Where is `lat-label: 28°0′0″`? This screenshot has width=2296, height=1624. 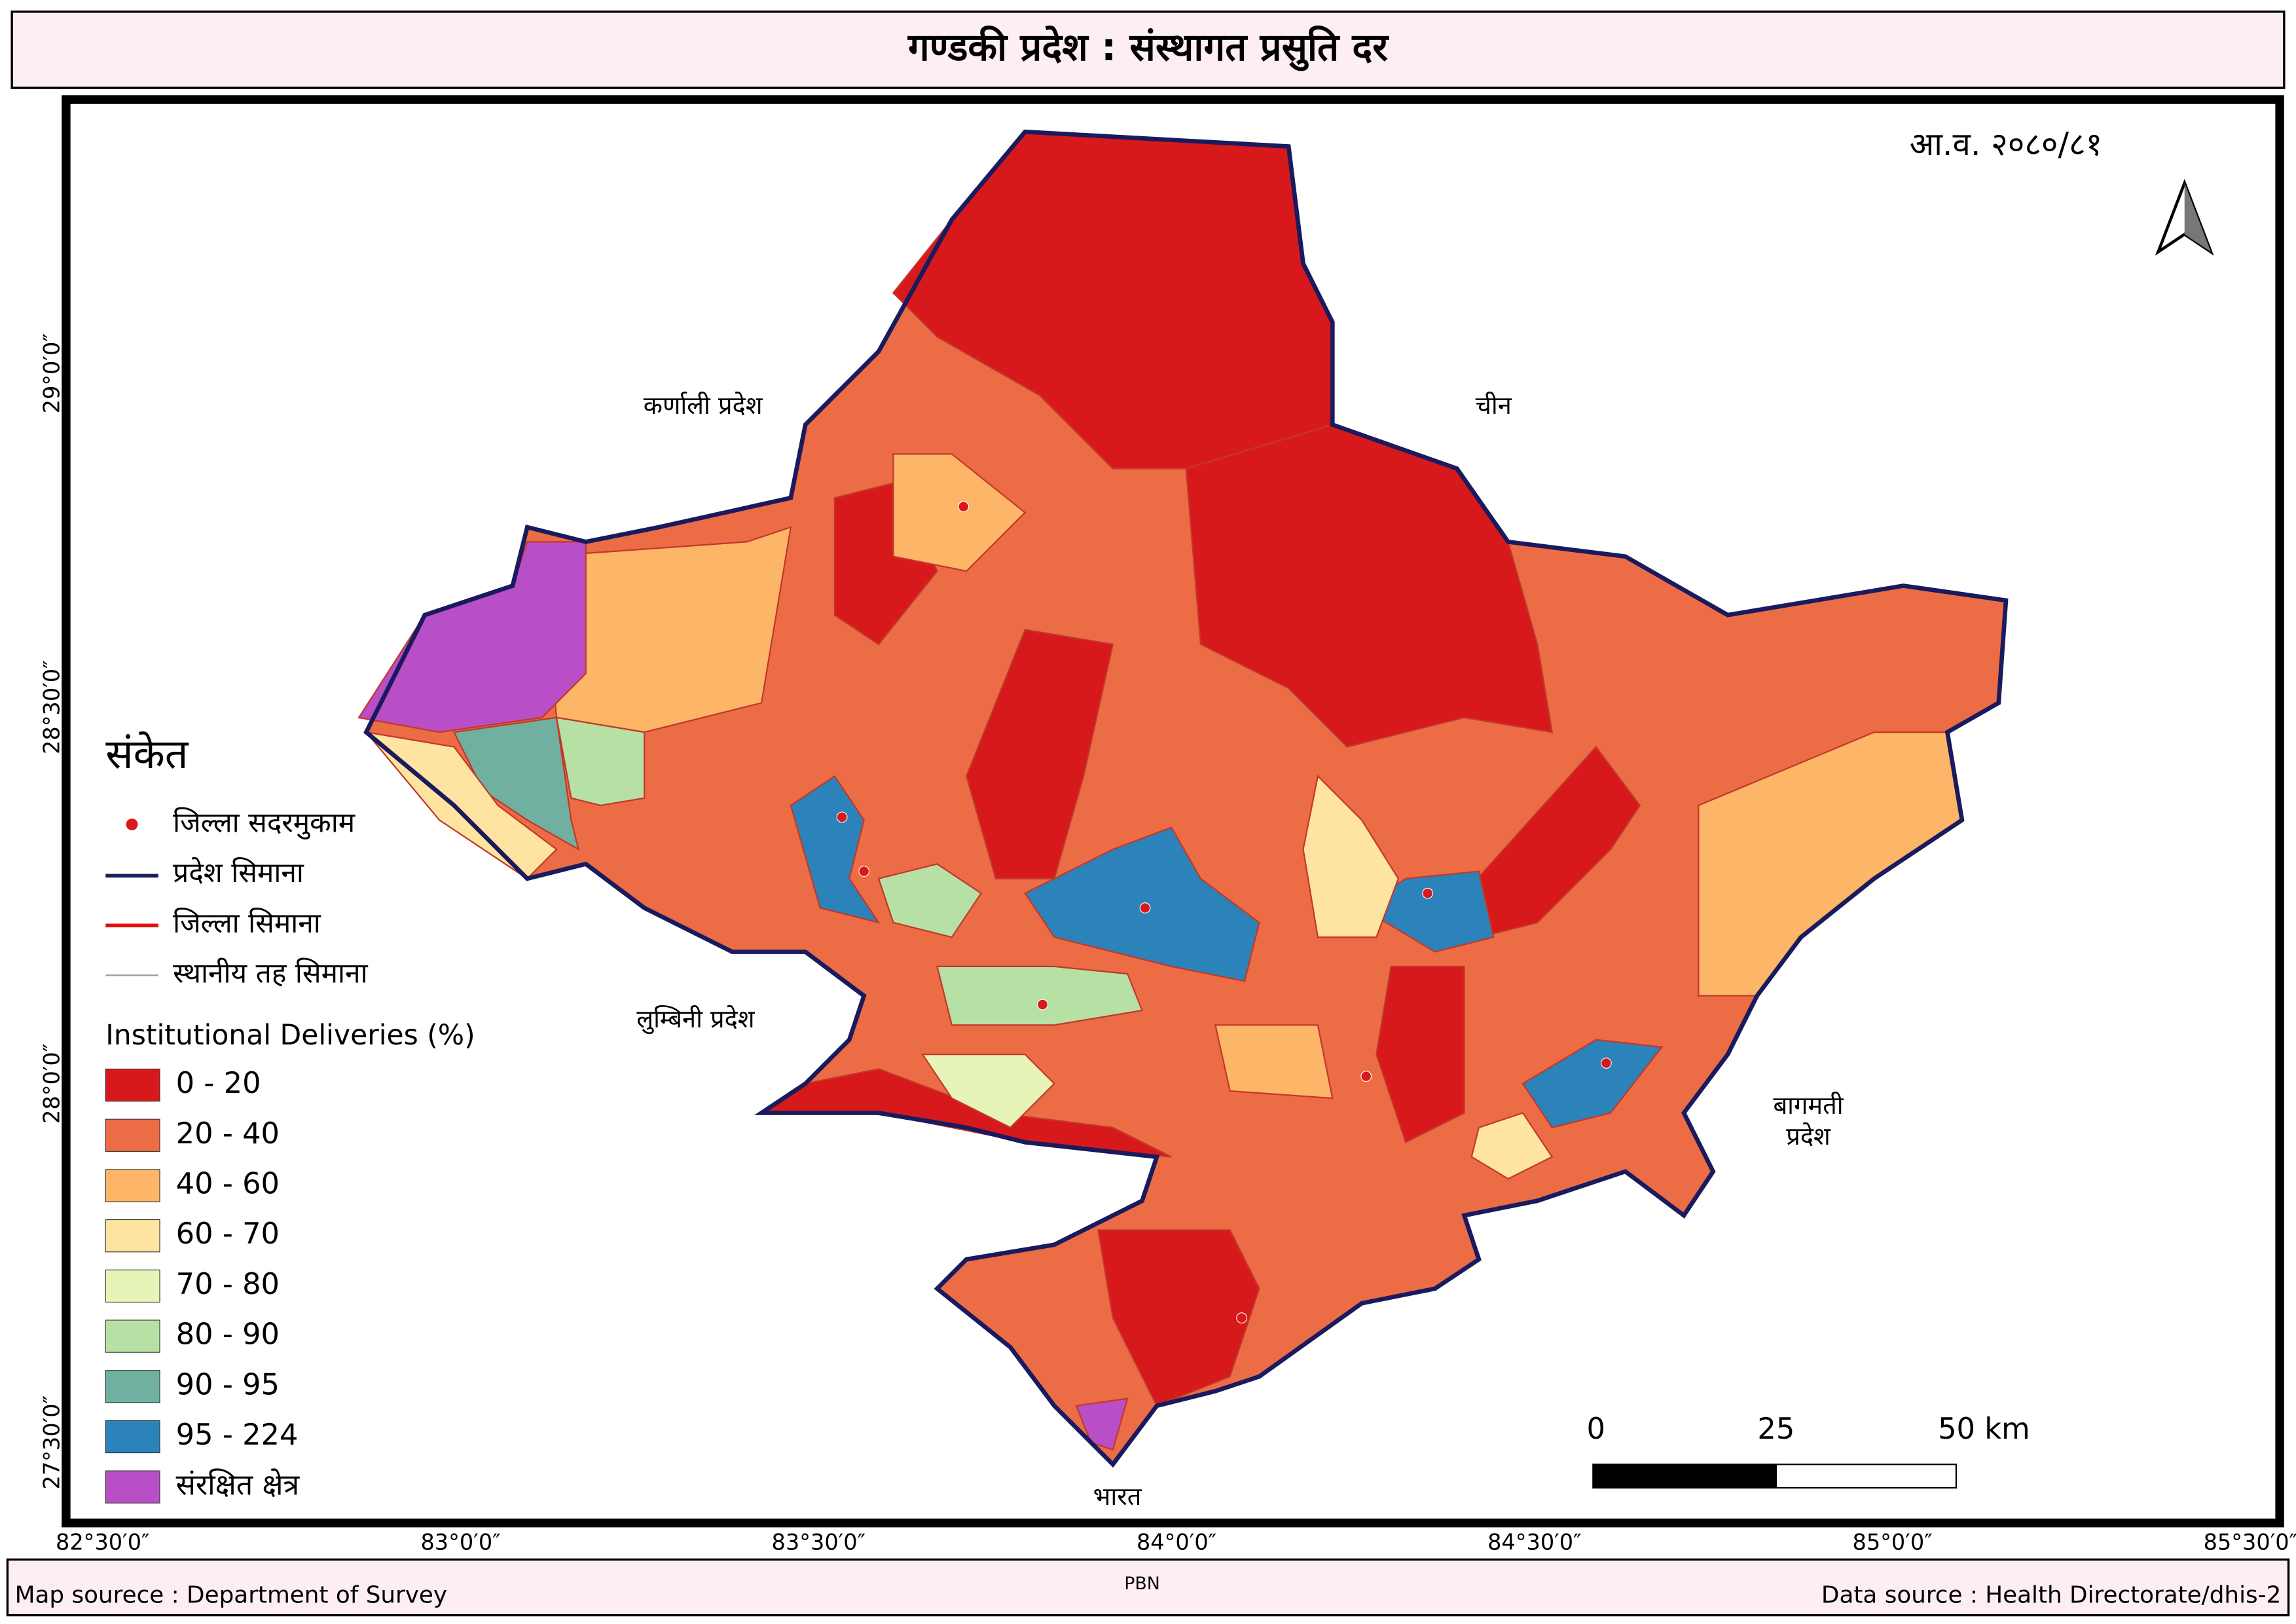
lat-label: 28°0′0″ is located at coordinates (51, 1084).